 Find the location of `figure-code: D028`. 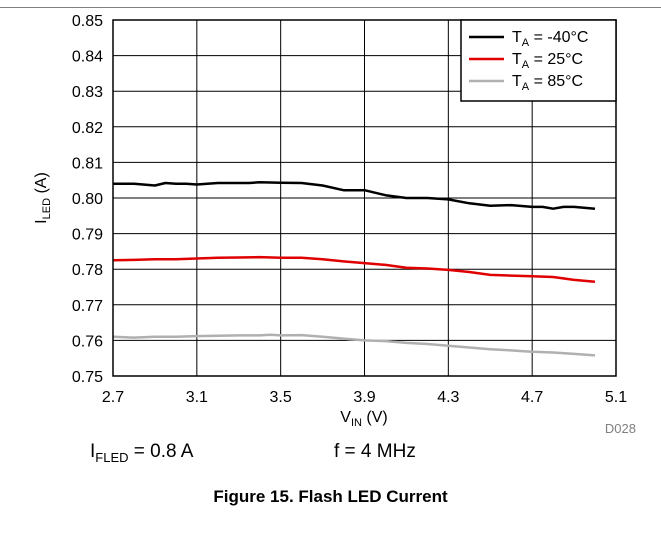

figure-code: D028 is located at coordinates (620, 428).